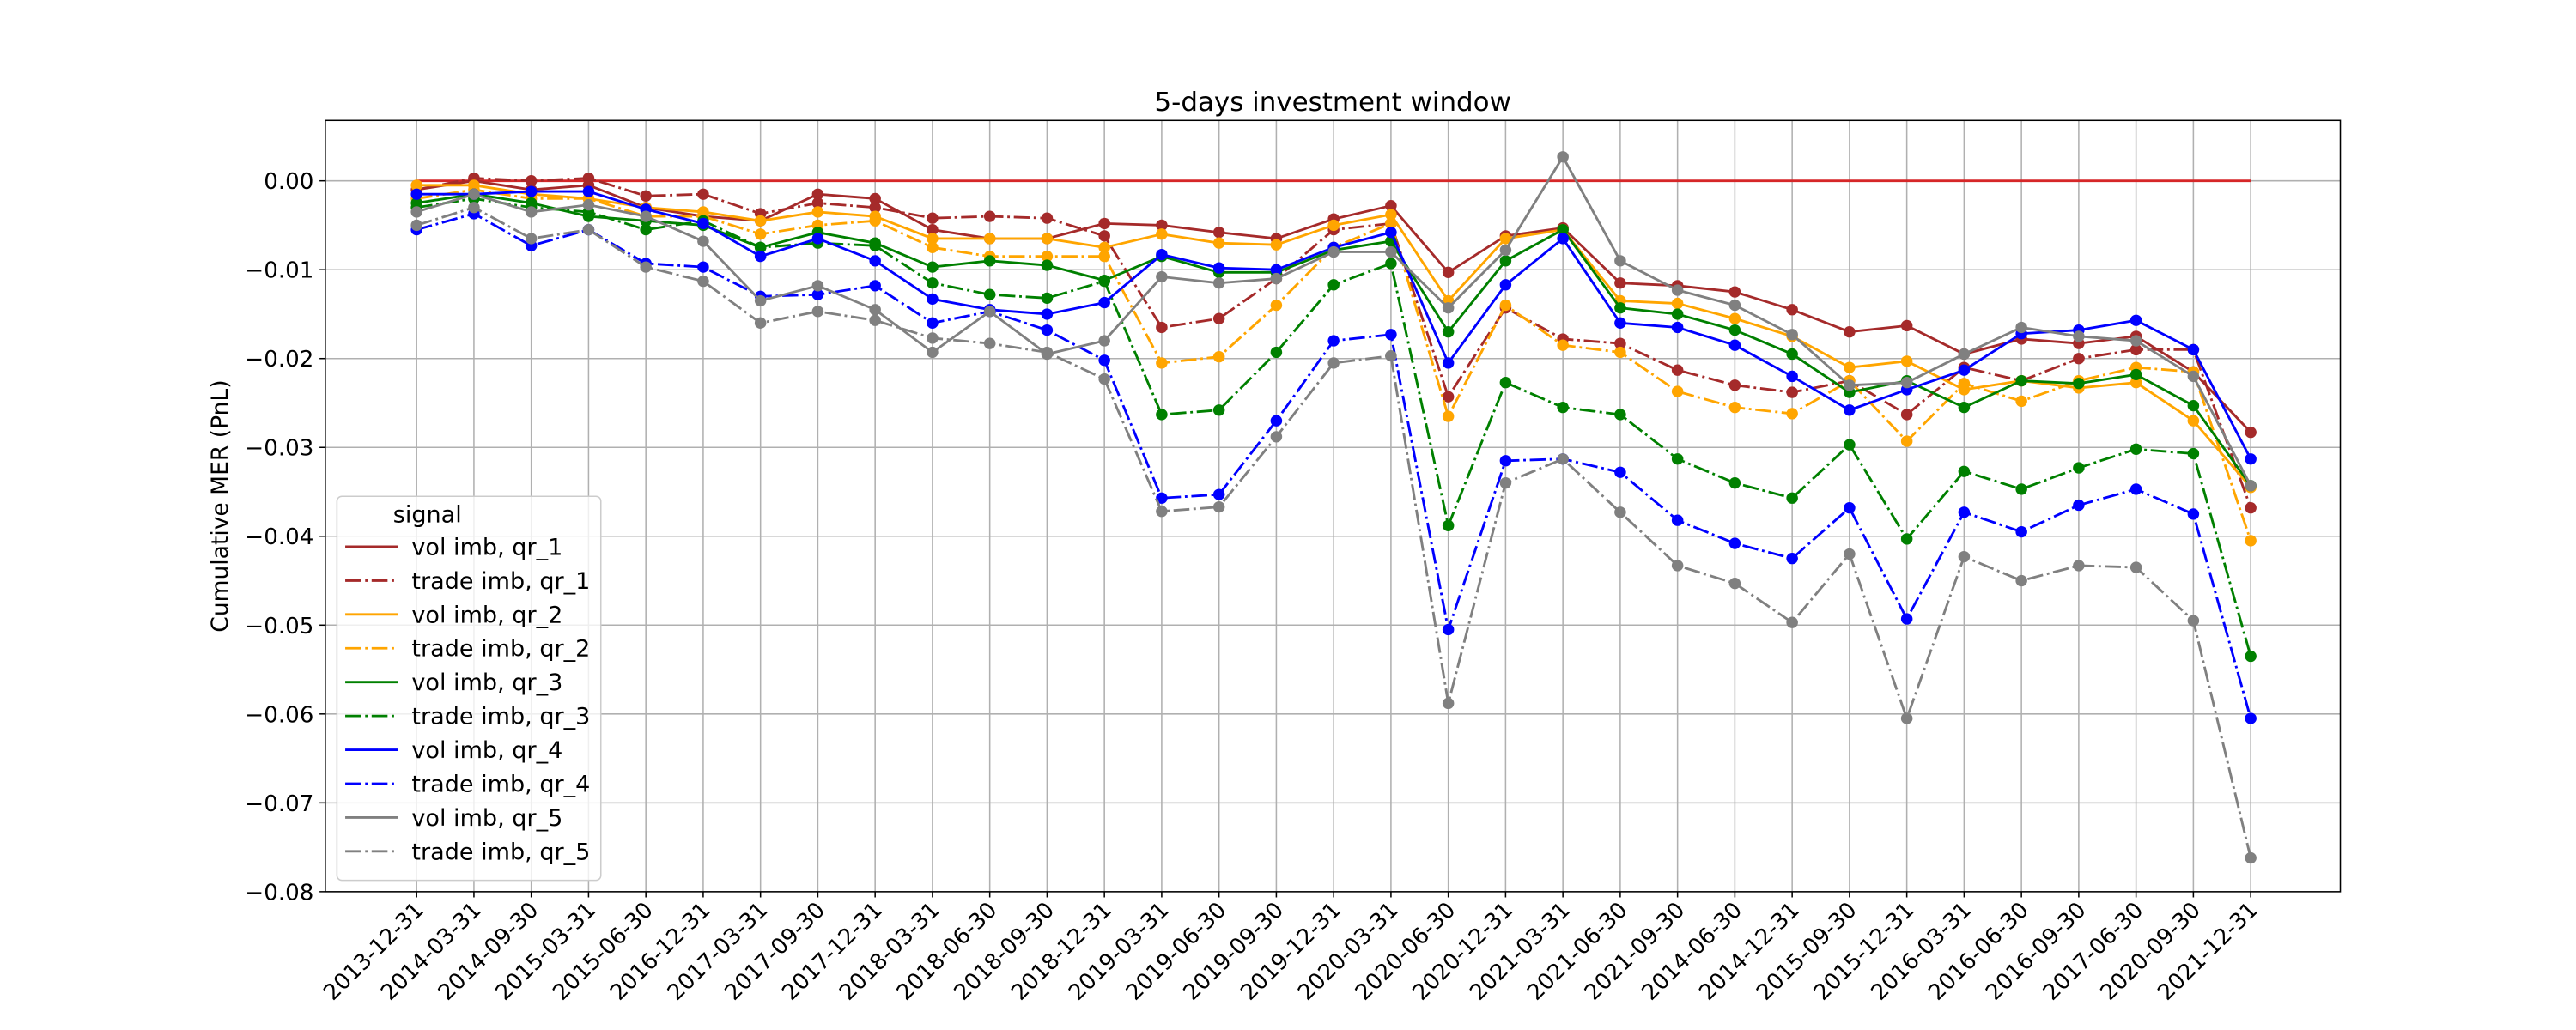 Image resolution: width=2576 pixels, height=1030 pixels. Describe the element at coordinates (501, 852) in the screenshot. I see `legend-label: trade imb, qr_5` at that location.